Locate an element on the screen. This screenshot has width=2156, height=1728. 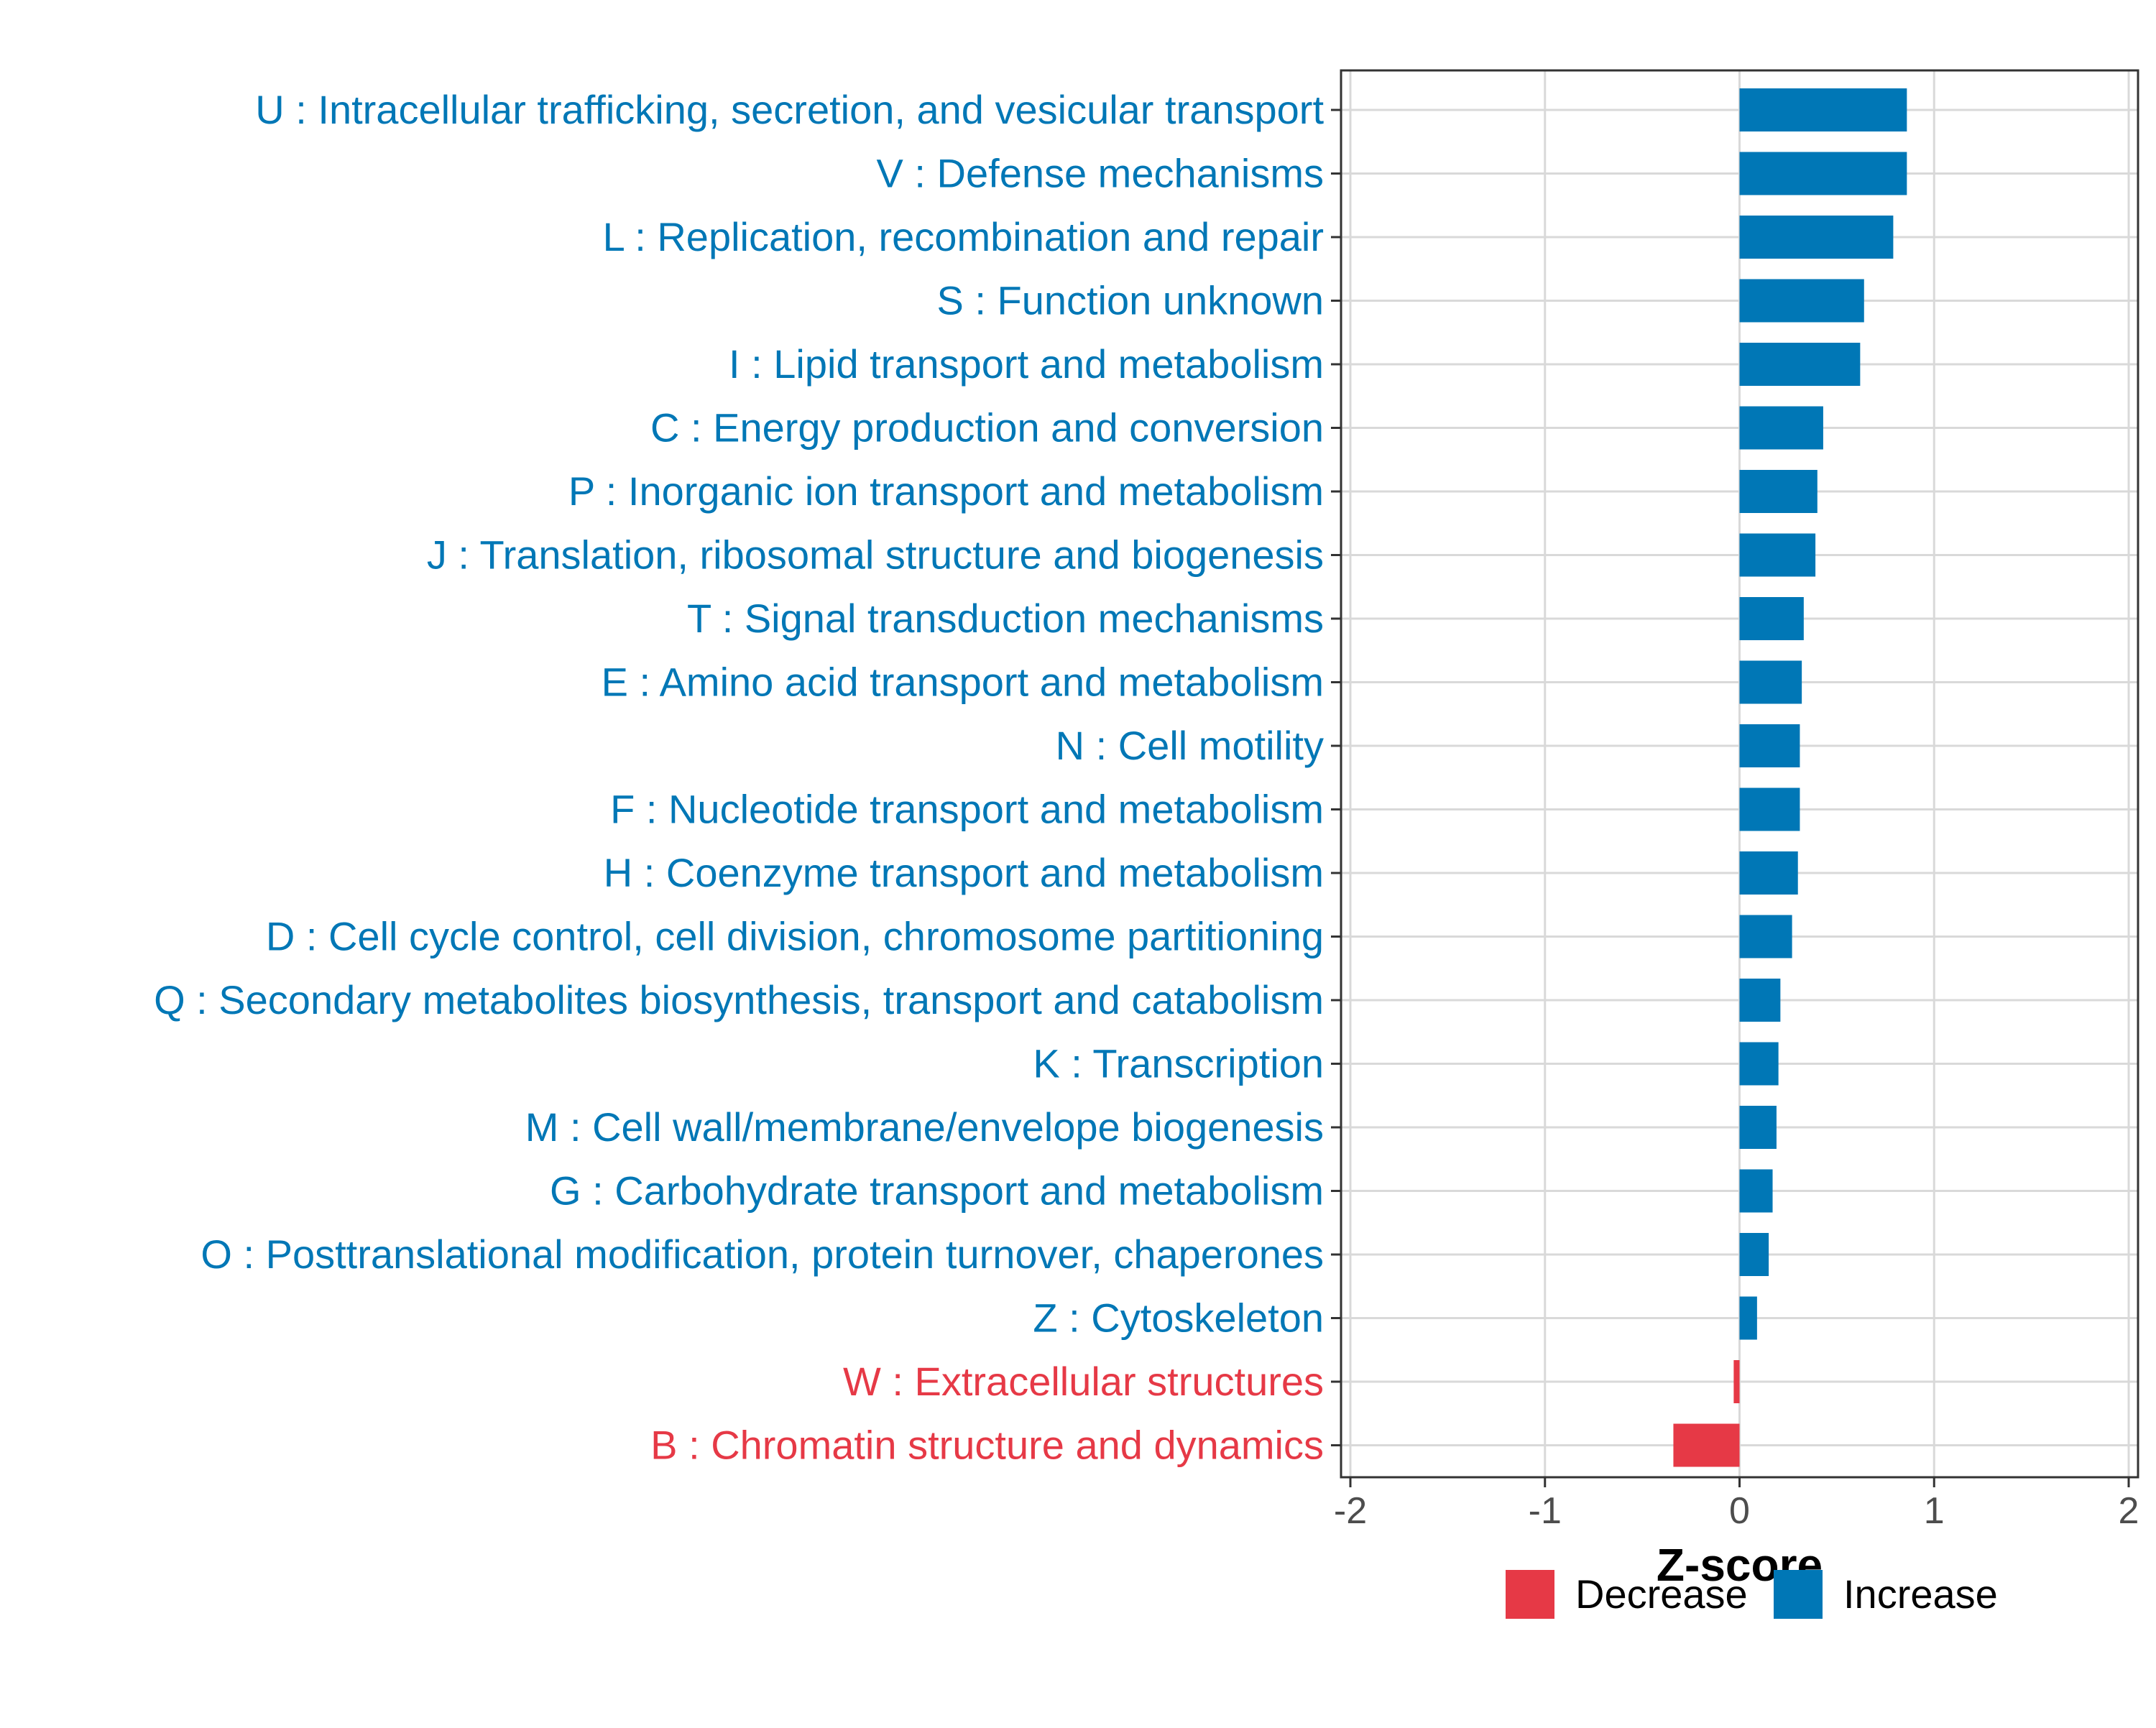
bar-layer is located at coordinates (1790, 778).